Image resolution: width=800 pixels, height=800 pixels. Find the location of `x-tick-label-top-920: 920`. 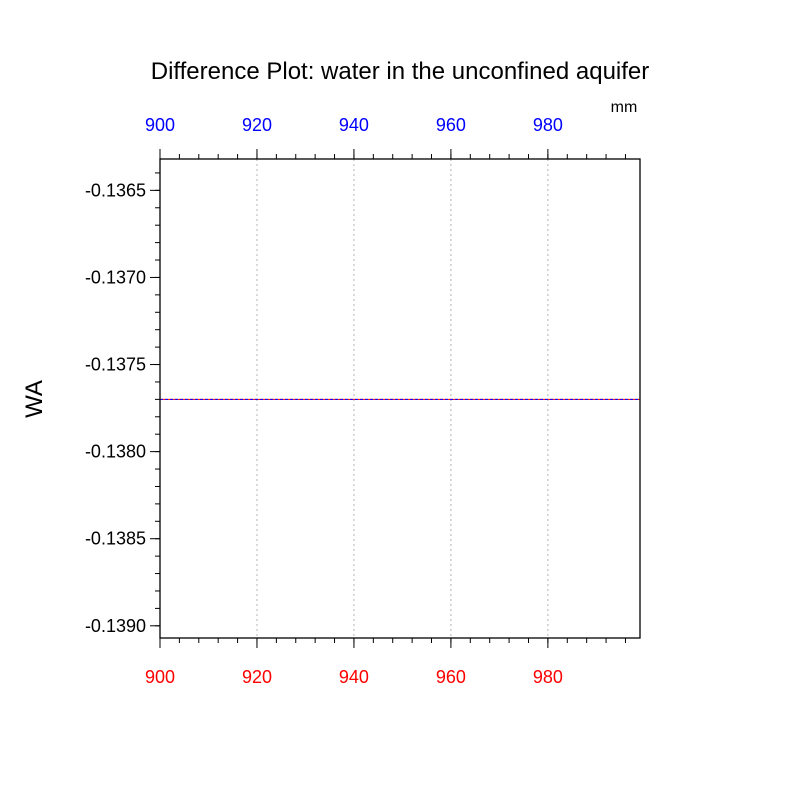

x-tick-label-top-920: 920 is located at coordinates (257, 125).